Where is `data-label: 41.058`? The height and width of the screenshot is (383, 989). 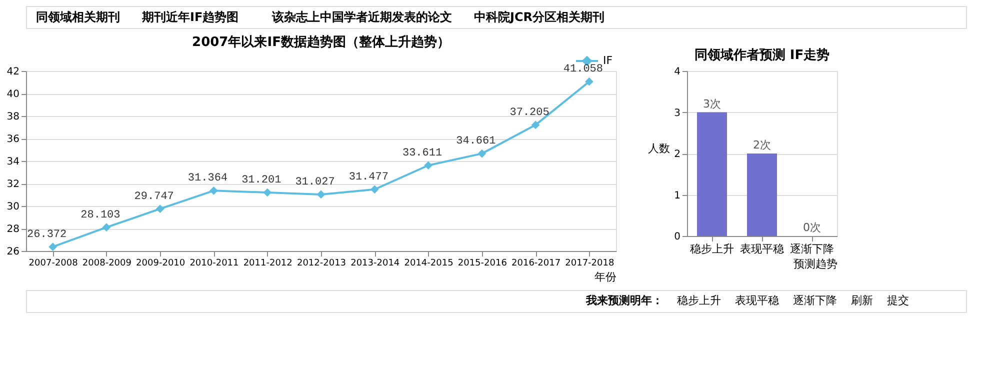
data-label: 41.058 is located at coordinates (583, 70).